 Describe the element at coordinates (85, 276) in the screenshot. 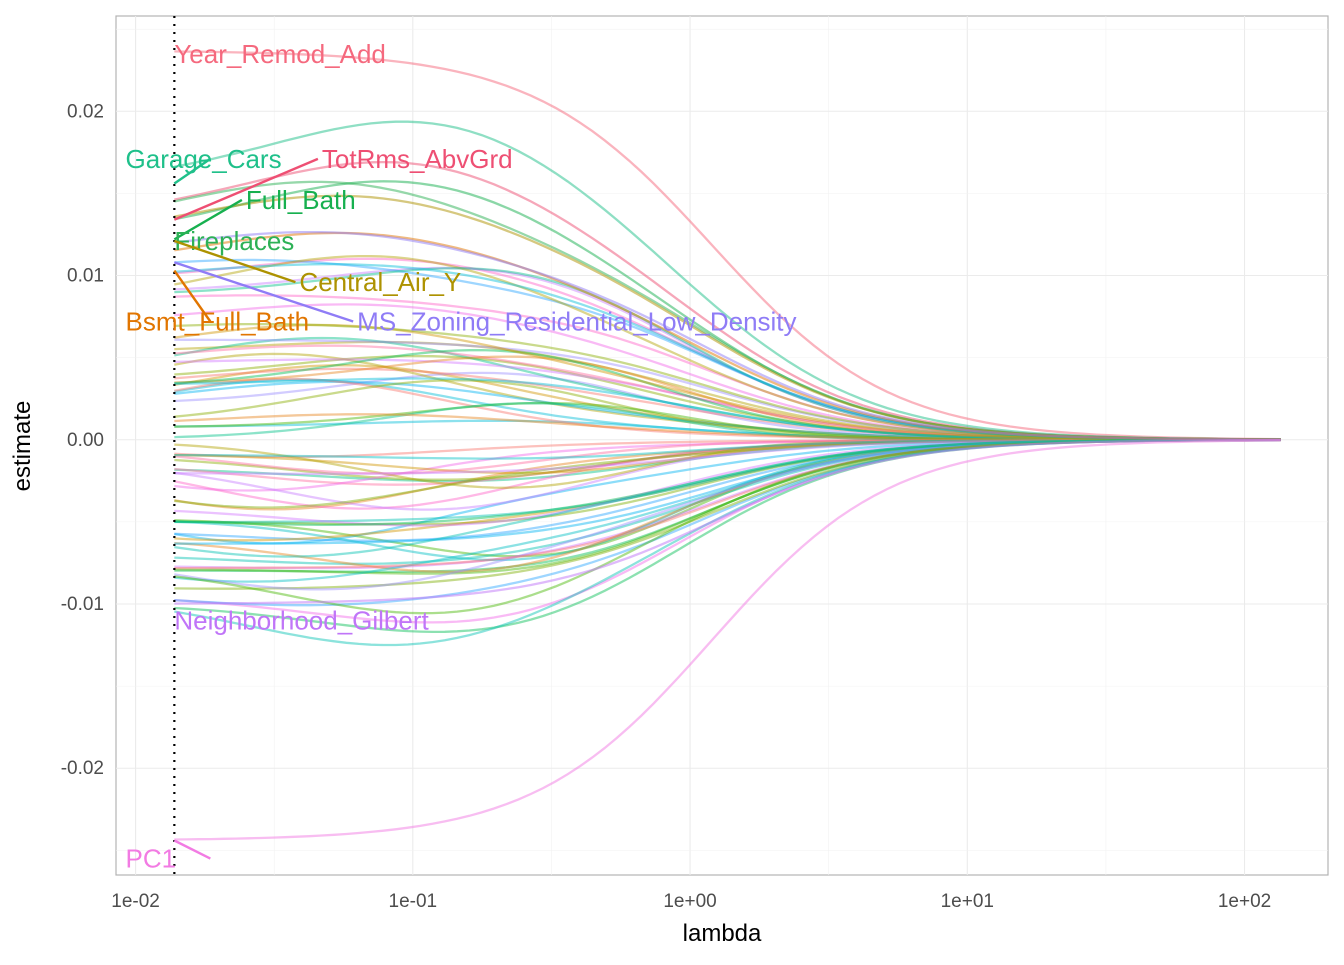

I see `y-tick-label: 0.01` at that location.